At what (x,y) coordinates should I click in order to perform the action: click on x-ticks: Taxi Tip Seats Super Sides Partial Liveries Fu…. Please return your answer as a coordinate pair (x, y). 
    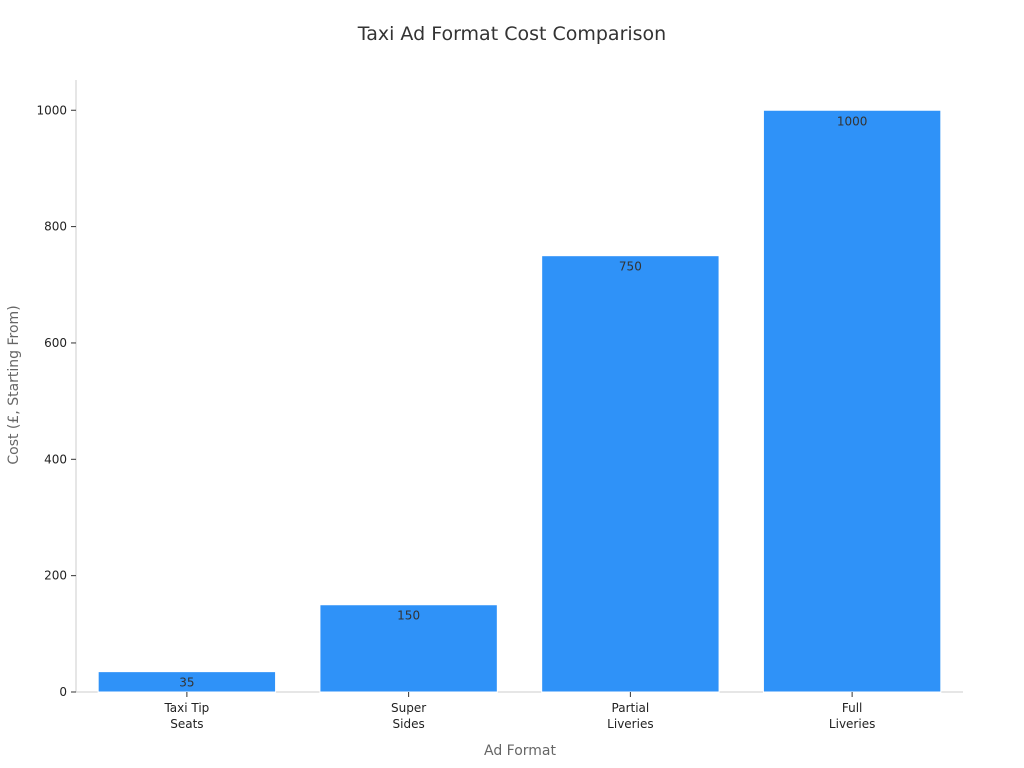
    Looking at the image, I should click on (519, 711).